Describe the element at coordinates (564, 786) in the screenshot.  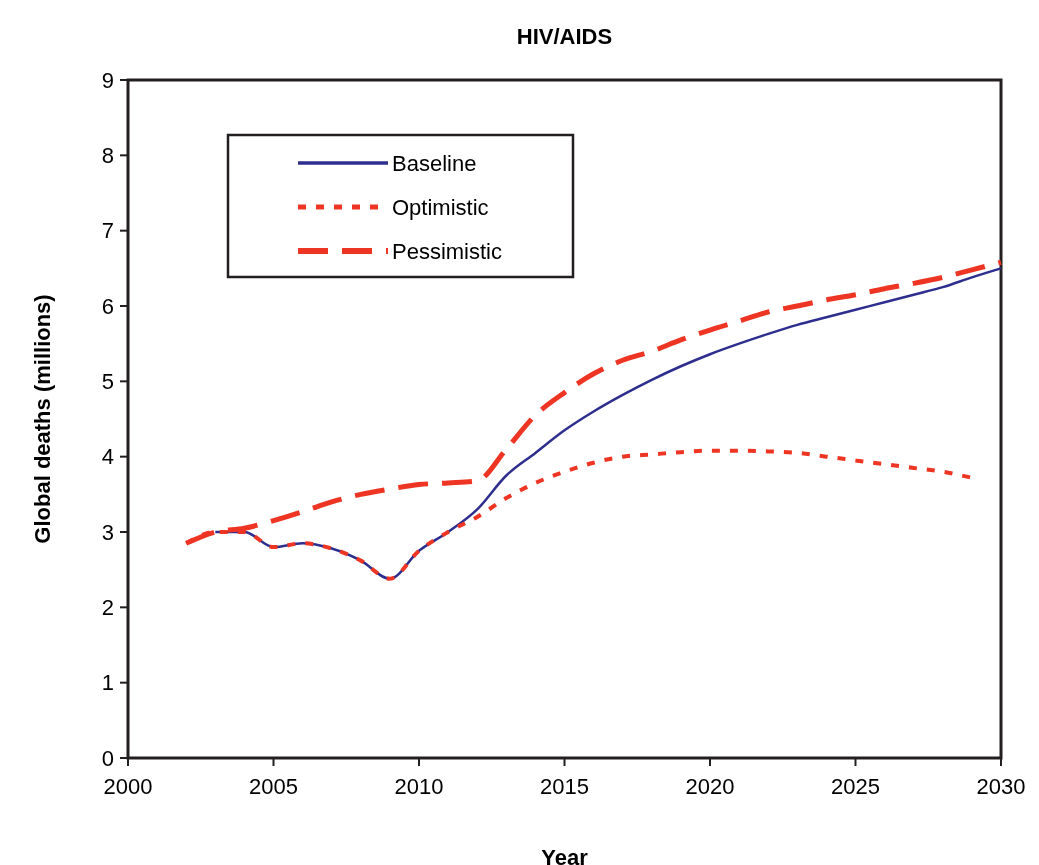
I see `x-tick-label: 2015` at that location.